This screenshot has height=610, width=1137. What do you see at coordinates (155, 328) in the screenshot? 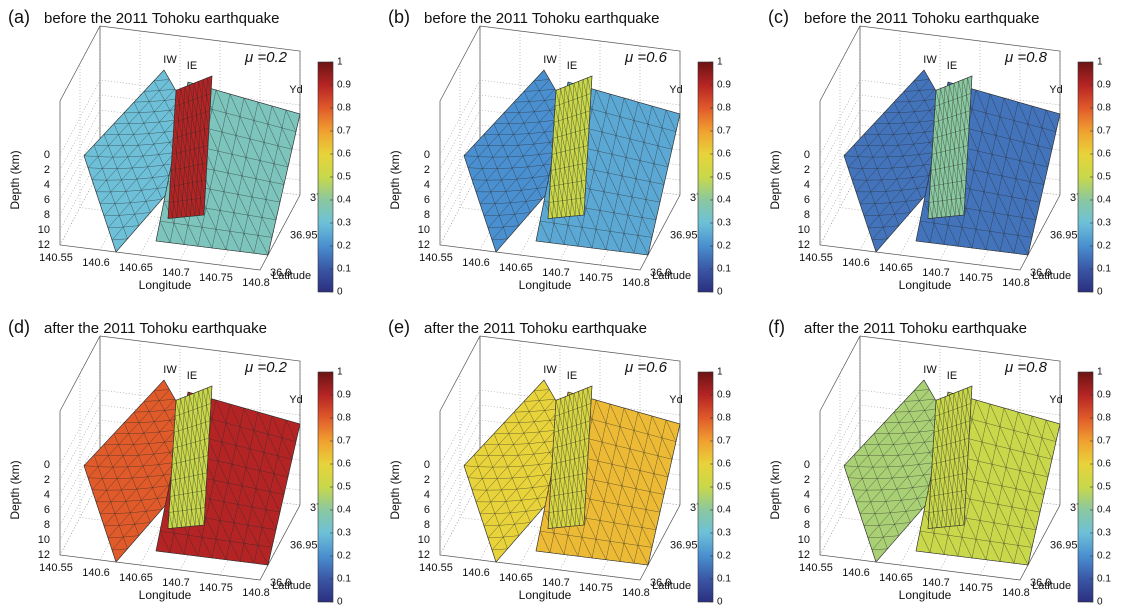
I see `panel-title: after the 2011 Tohoku earthquake` at bounding box center [155, 328].